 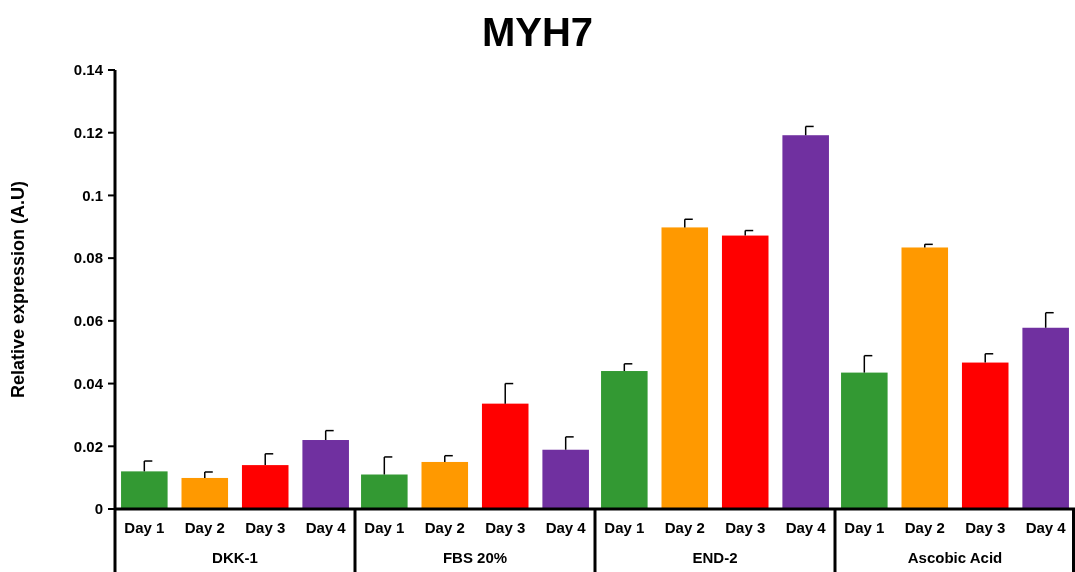 What do you see at coordinates (475, 557) in the screenshot?
I see `x-tick-label: FBS 20%` at bounding box center [475, 557].